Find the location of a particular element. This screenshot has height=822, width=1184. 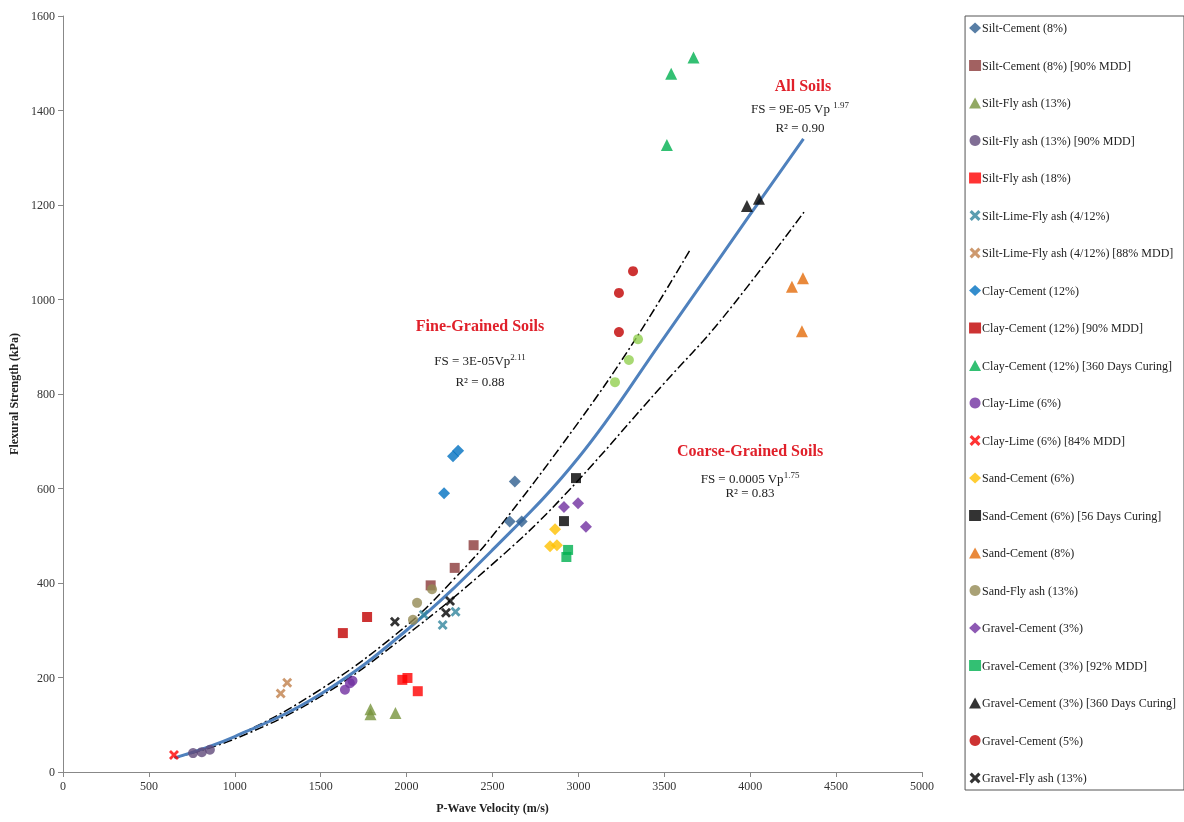

legend-label: Clay-Lime (6%) is located at coordinates (1022, 403).